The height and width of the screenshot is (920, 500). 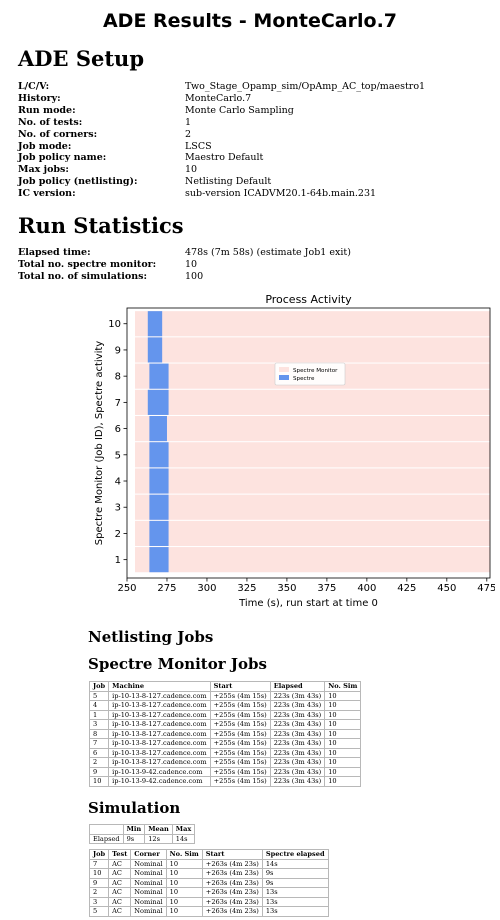 I want to click on simulation-summary-table: Min Mean Max Elapsed 9s 12s 14s, so click(x=142, y=834).